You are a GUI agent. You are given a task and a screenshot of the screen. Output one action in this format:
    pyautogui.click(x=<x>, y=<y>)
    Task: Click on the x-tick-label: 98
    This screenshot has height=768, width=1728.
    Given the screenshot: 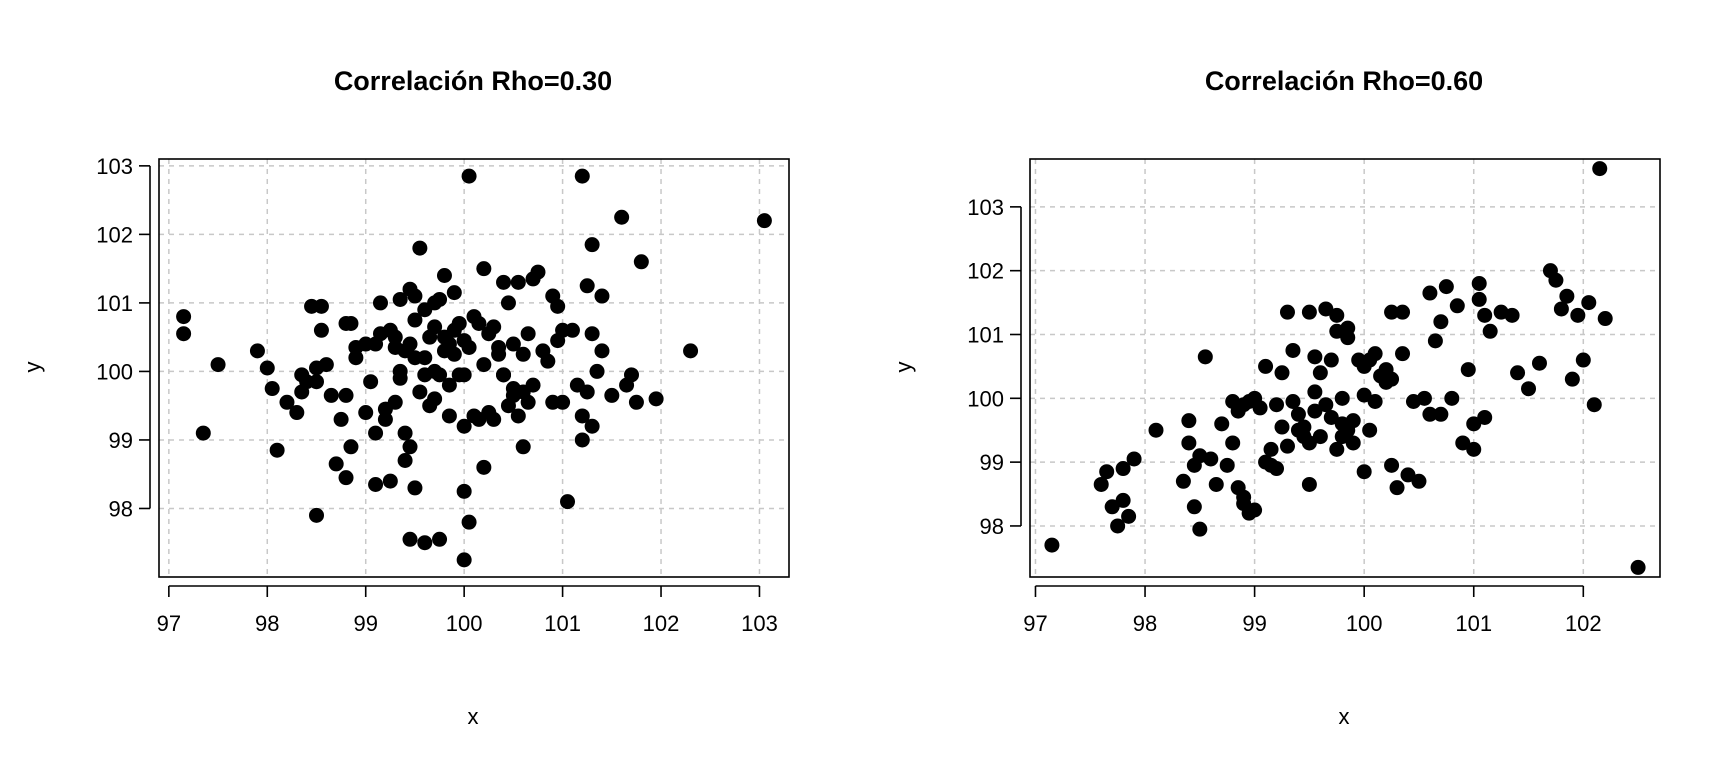 What is the action you would take?
    pyautogui.click(x=1145, y=623)
    